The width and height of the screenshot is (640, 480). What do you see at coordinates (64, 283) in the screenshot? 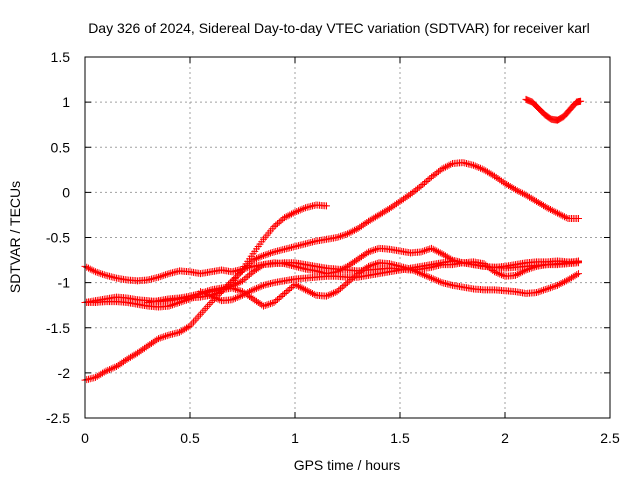
I see `y-tick-label: -1` at bounding box center [64, 283].